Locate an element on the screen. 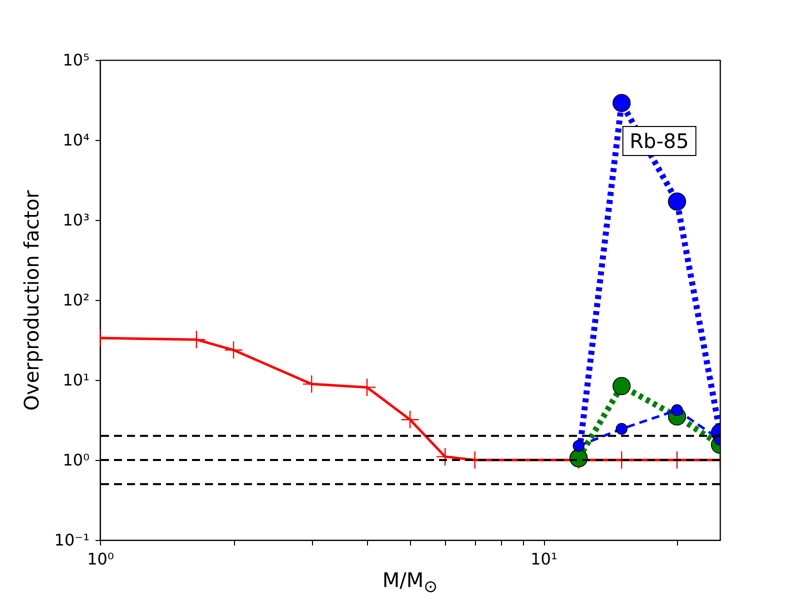 The width and height of the screenshot is (800, 600). y-tick-label: 10⁻¹ is located at coordinates (72, 540).